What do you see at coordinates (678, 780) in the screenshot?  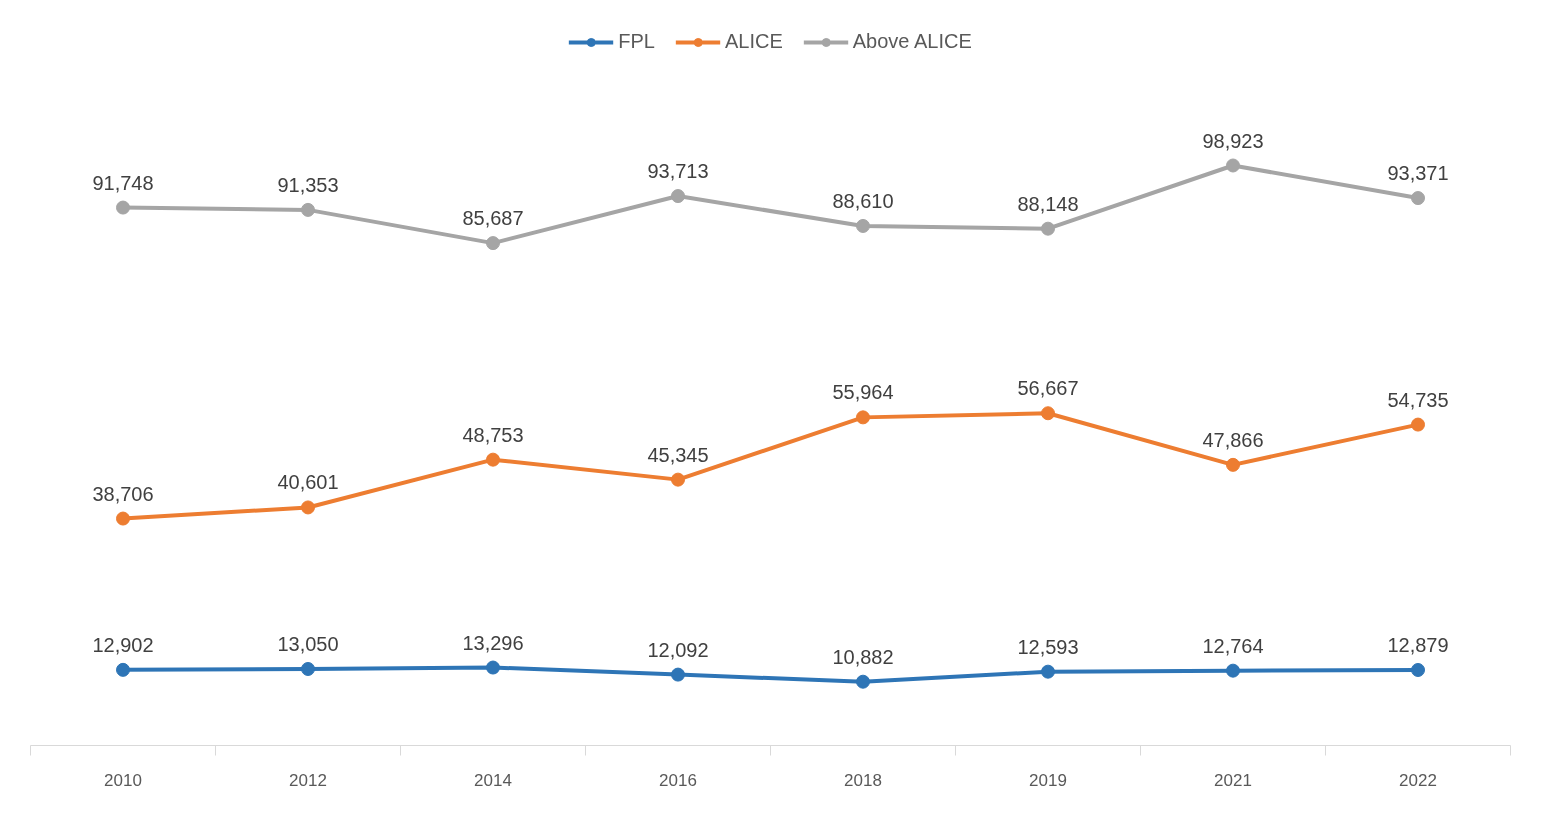 I see `x-tick-label: 2016` at bounding box center [678, 780].